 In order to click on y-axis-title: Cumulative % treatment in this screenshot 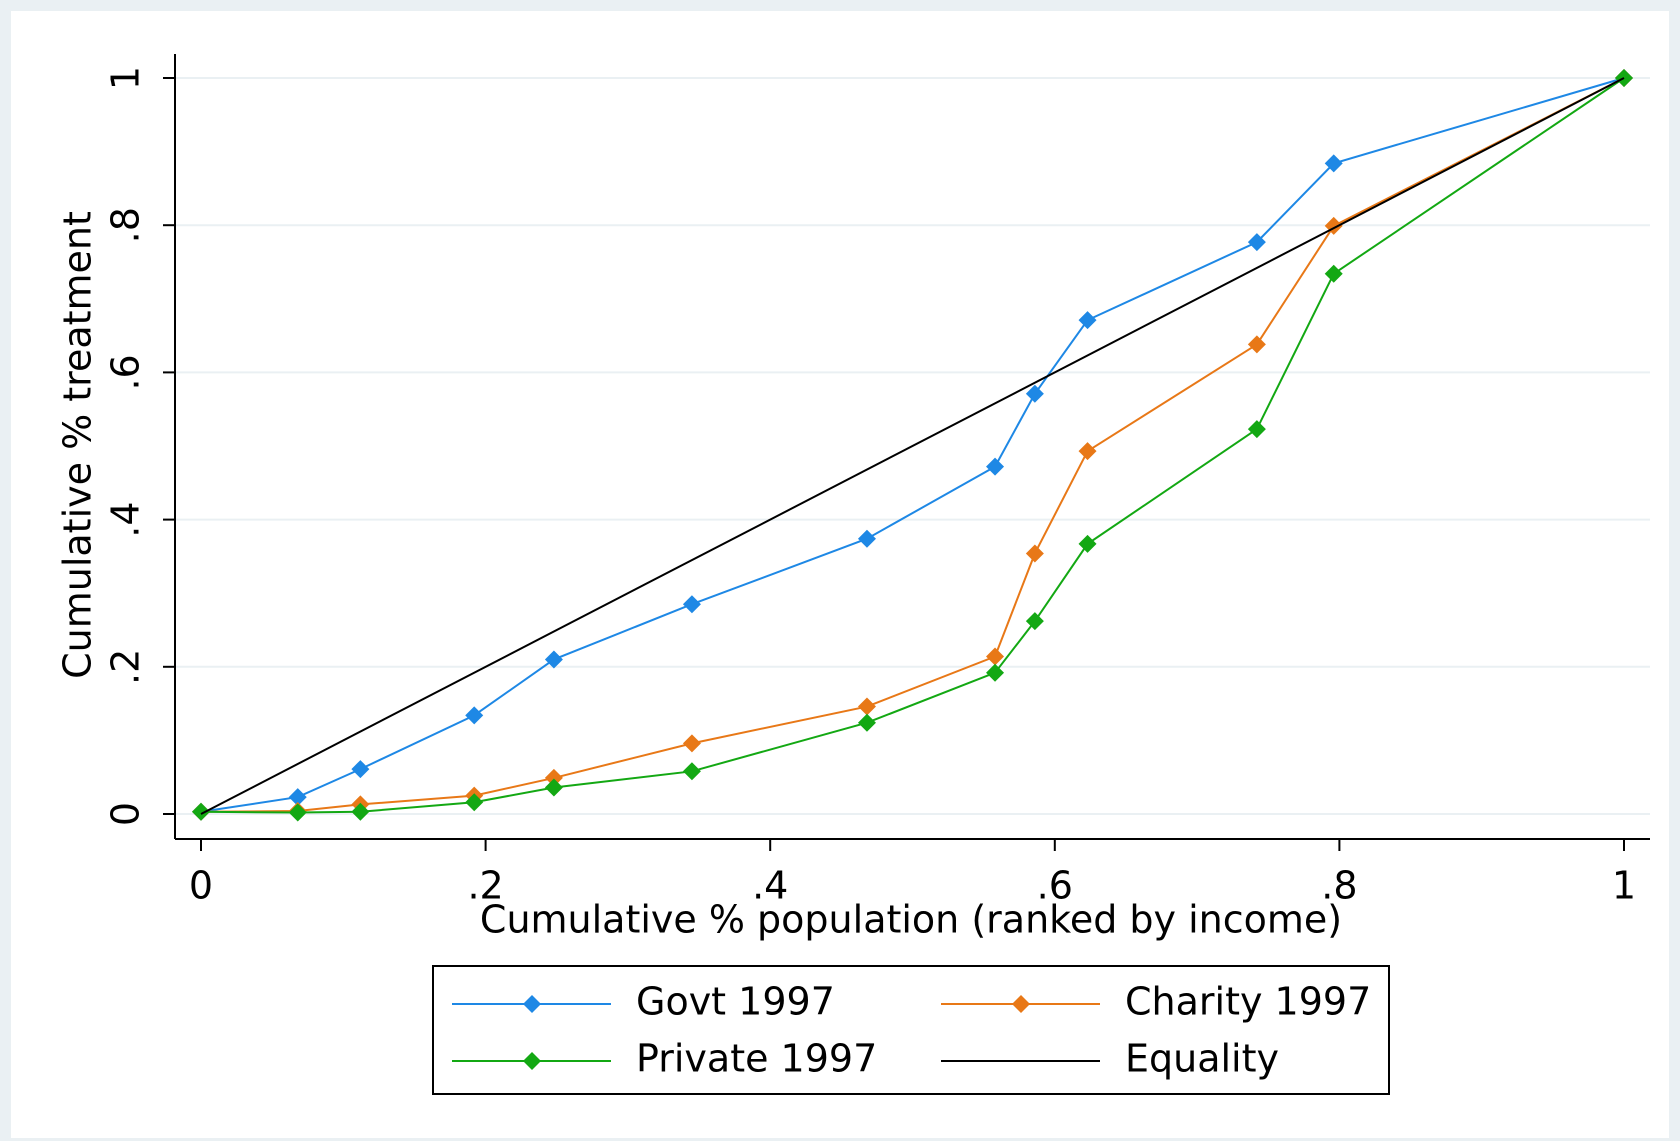, I will do `click(78, 445)`.